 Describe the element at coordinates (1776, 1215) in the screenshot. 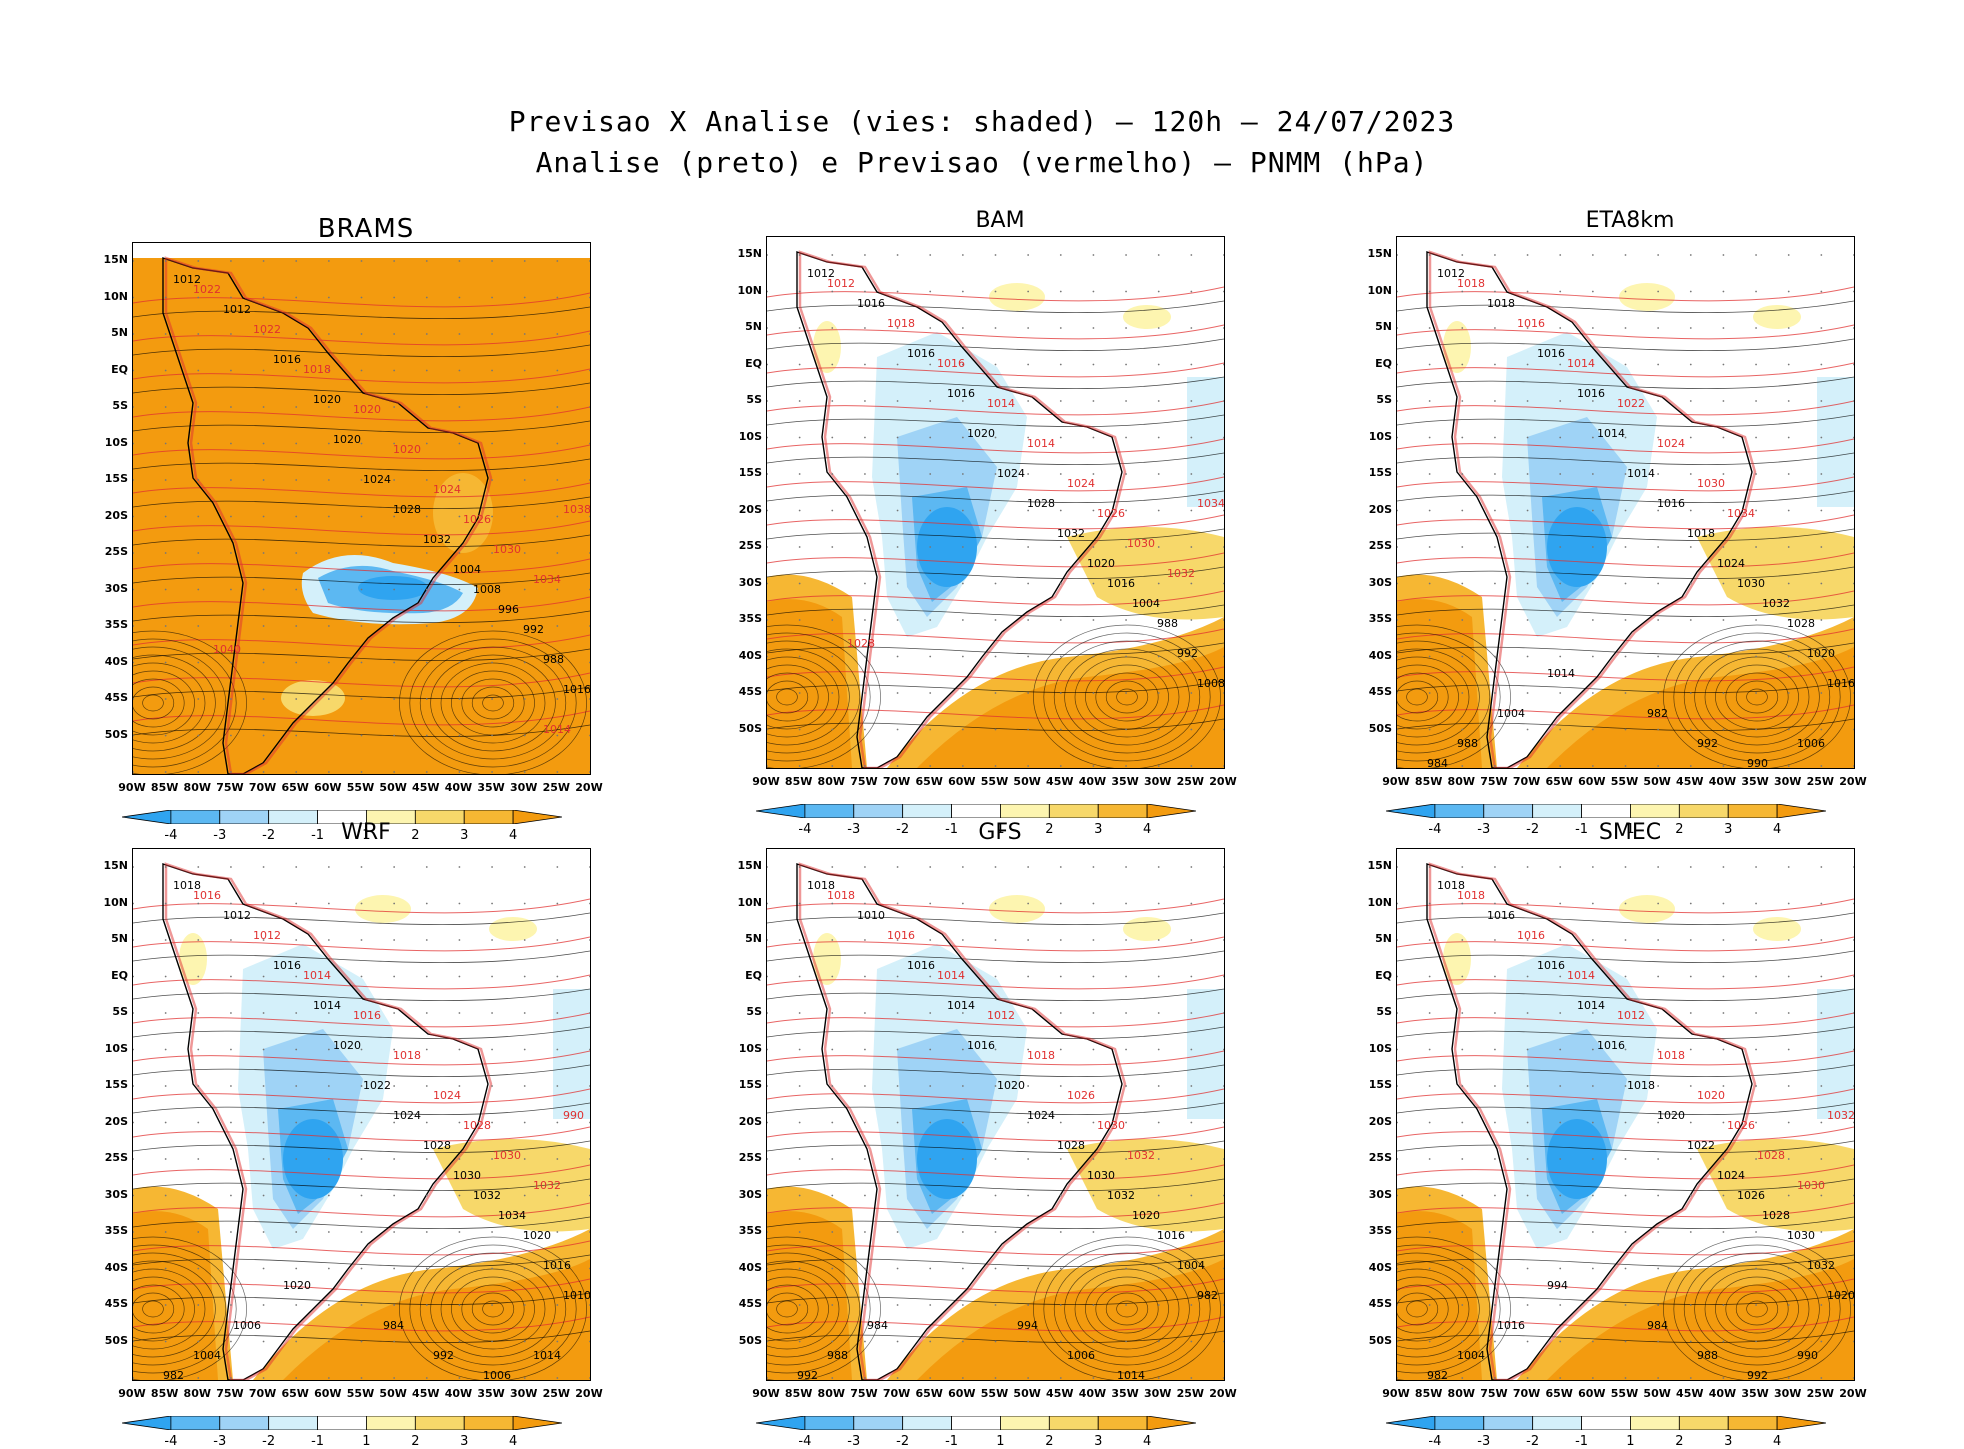

I see `analysis-isobar-label: 1028` at that location.